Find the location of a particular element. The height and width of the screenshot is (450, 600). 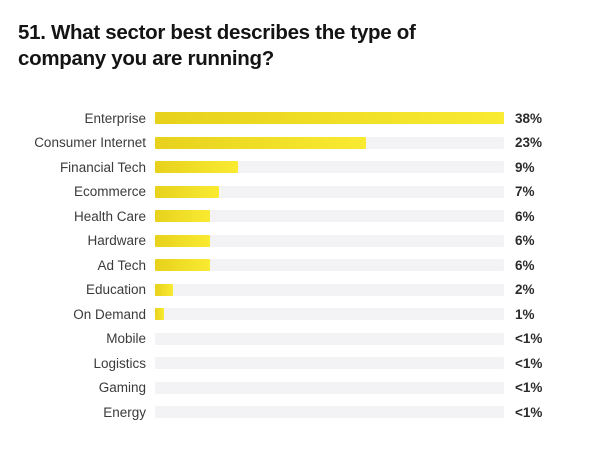

page-title-line2: company you are running? is located at coordinates (146, 58).